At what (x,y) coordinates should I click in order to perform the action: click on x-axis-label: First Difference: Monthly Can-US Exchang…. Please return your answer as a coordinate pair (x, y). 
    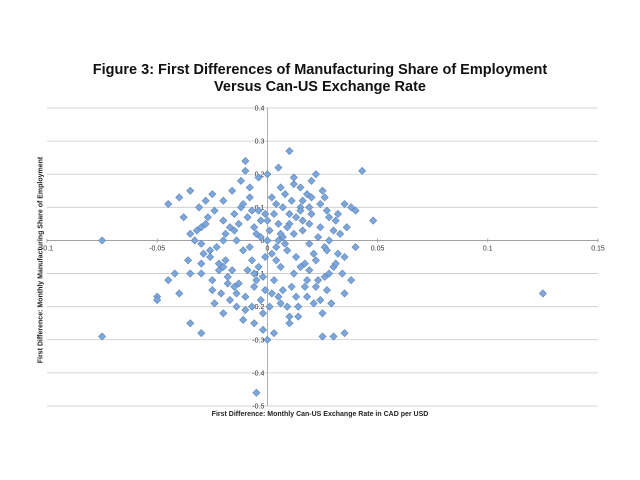
    Looking at the image, I should click on (320, 414).